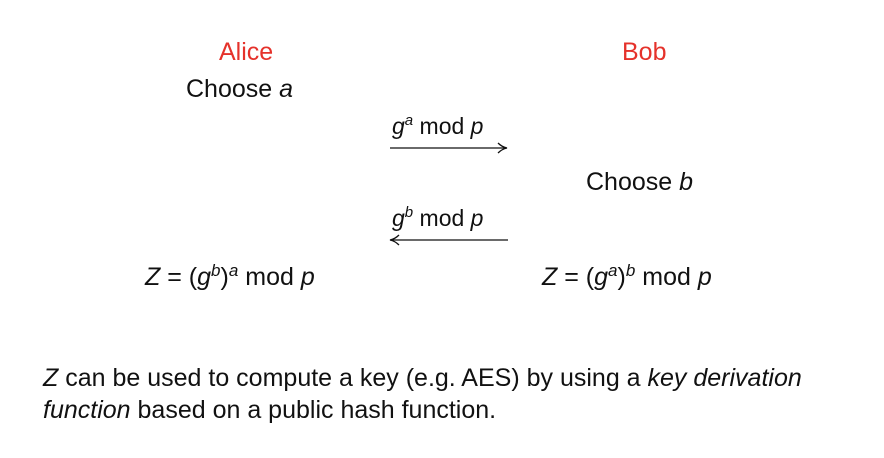  What do you see at coordinates (269, 277) in the screenshot?
I see `alice-result-mod: mod` at bounding box center [269, 277].